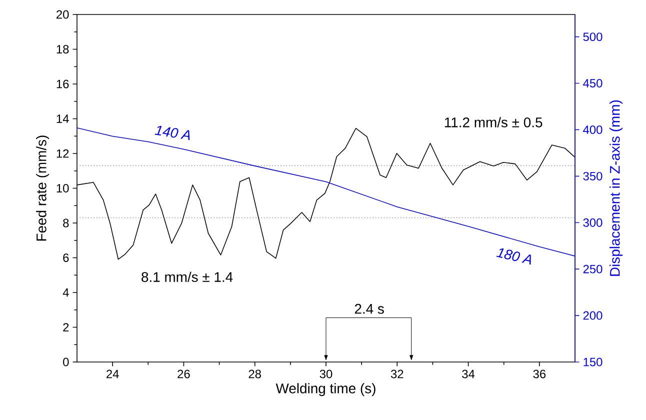 Image resolution: width=646 pixels, height=420 pixels. What do you see at coordinates (369, 309) in the screenshot?
I see `annotation: 2.4 s` at bounding box center [369, 309].